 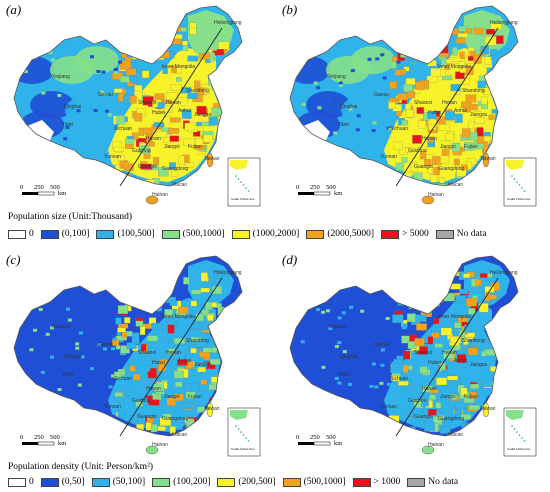 What do you see at coordinates (161, 482) in the screenshot?
I see `legend-swatch` at bounding box center [161, 482].